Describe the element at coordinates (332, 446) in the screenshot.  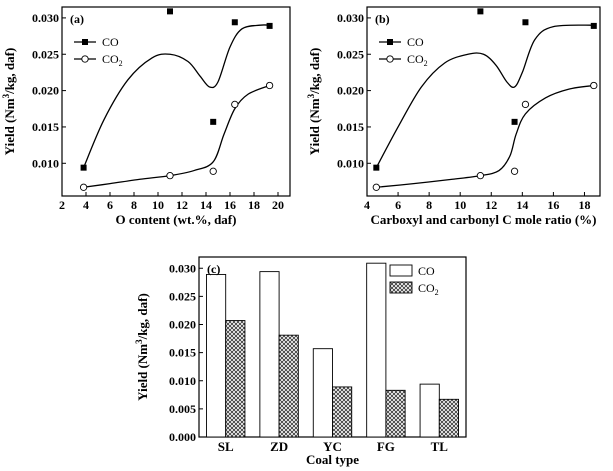
I see `x-tick-label: YC` at that location.